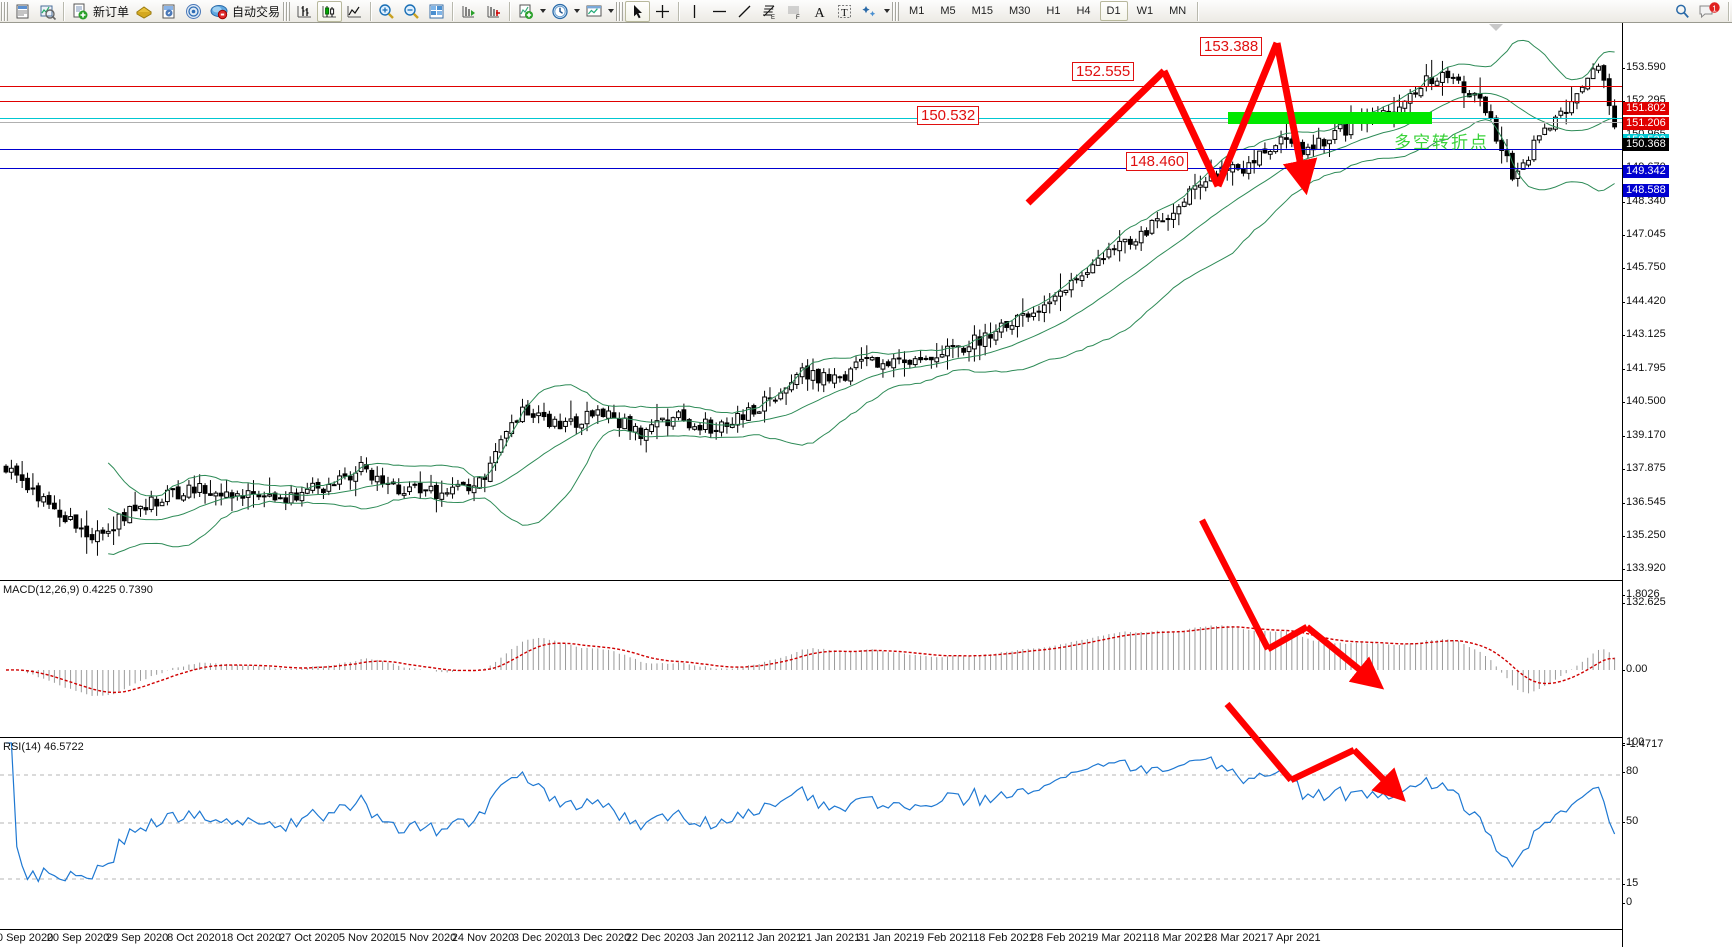 The width and height of the screenshot is (1732, 948). I want to click on price-tick: 147.045, so click(1644, 234).